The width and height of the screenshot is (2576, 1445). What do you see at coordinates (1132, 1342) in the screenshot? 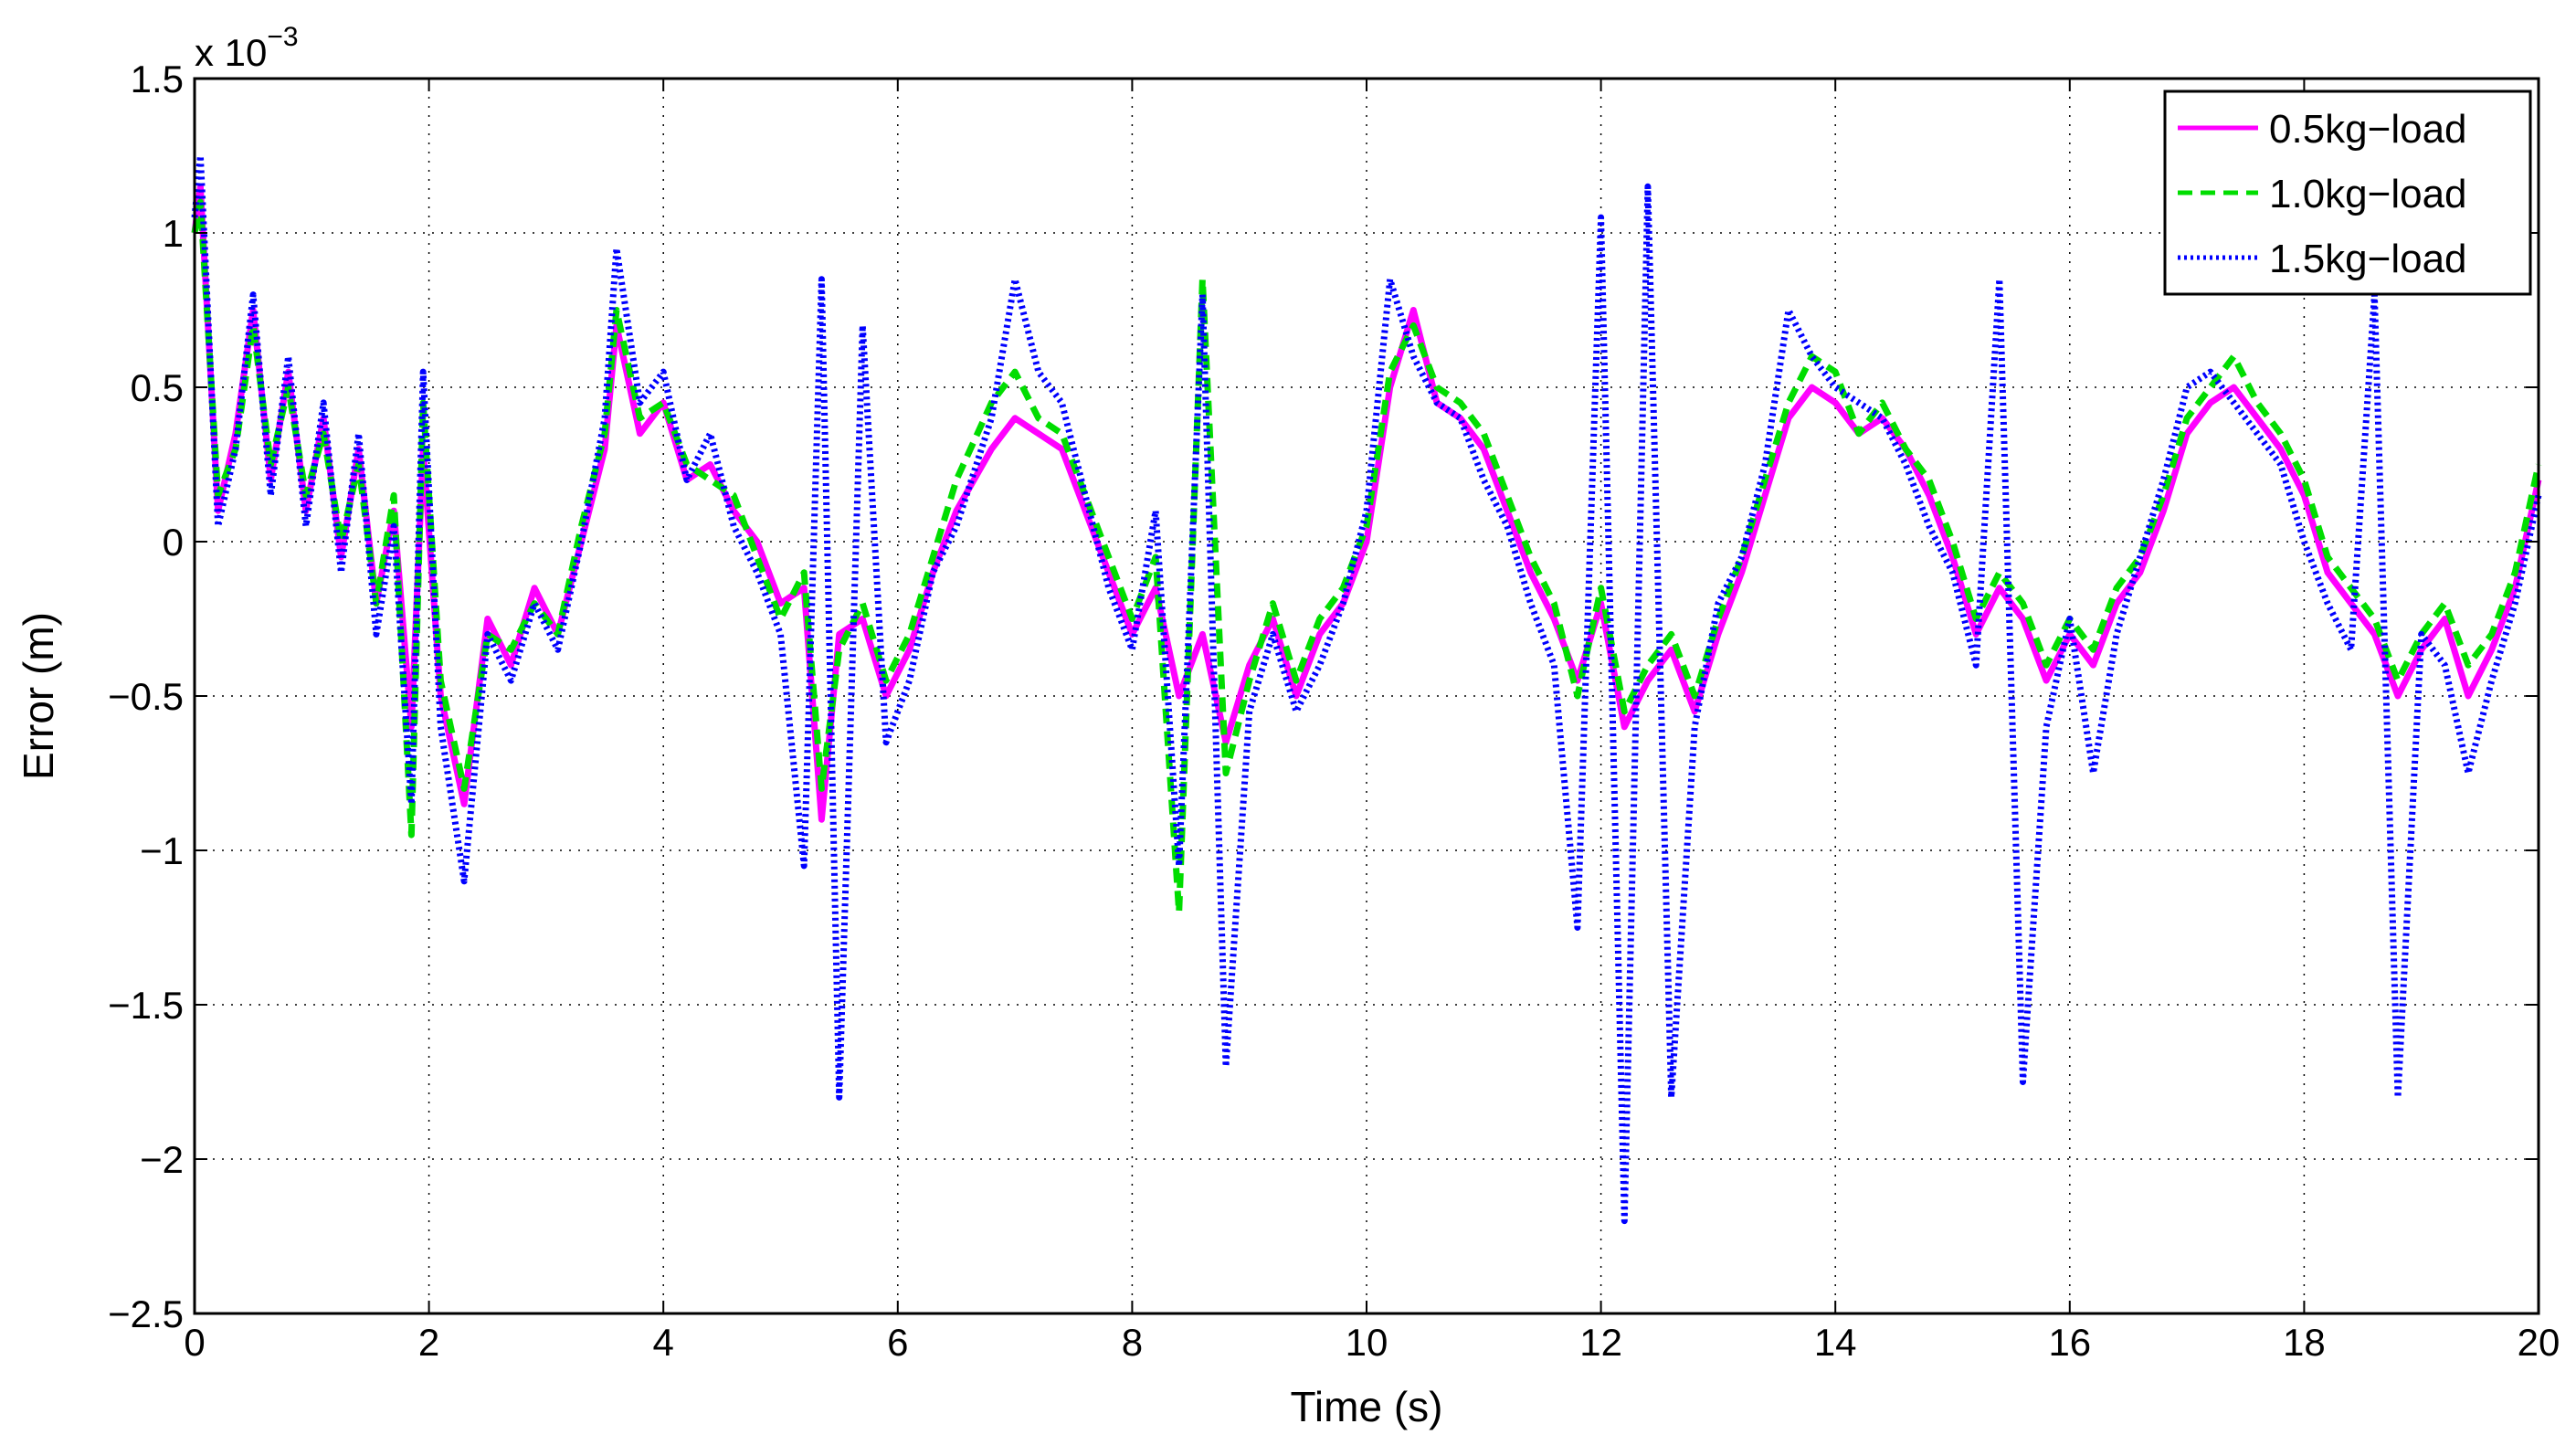
I see `x-tick-label-8: 8` at bounding box center [1132, 1342].